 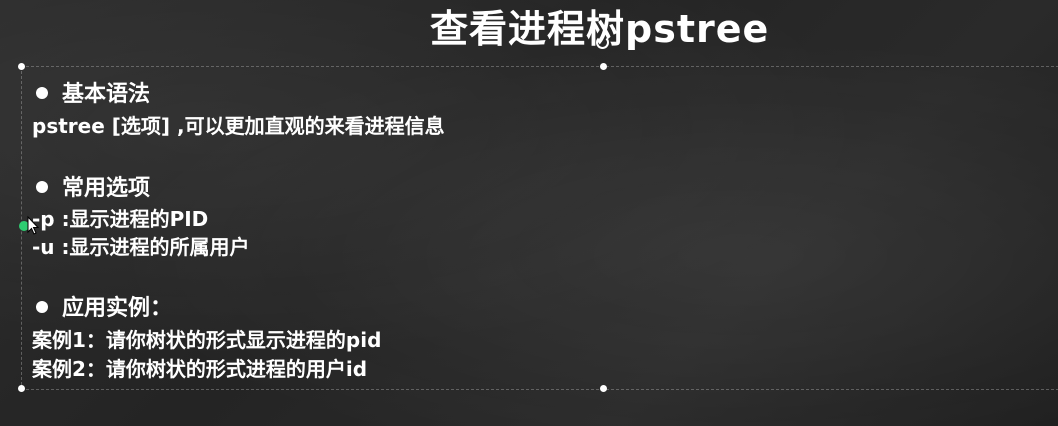 What do you see at coordinates (200, 369) in the screenshot?
I see `example-line-2: 案例2：请你树状的形式进程的用户id` at bounding box center [200, 369].